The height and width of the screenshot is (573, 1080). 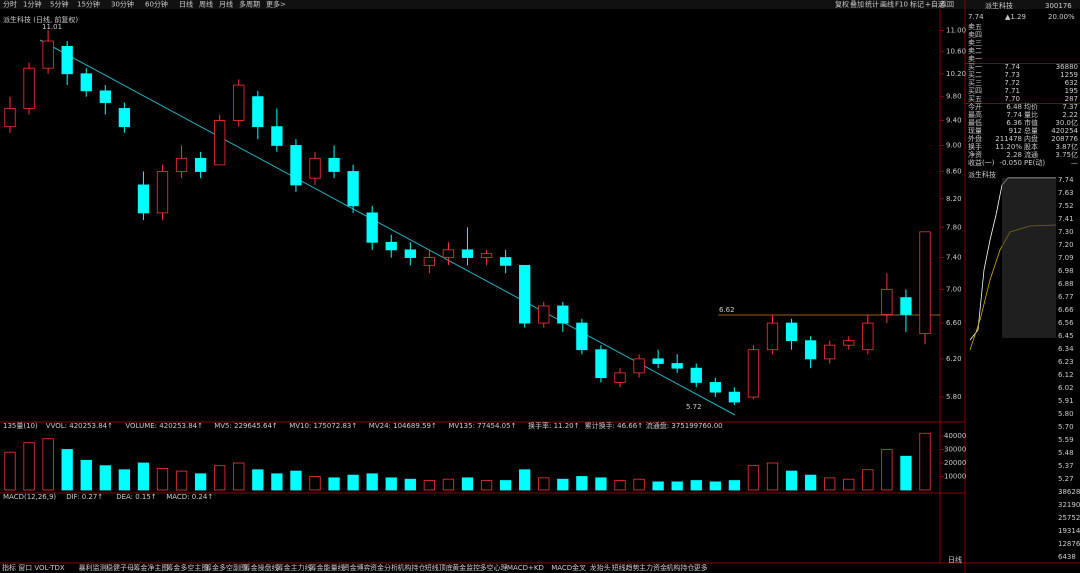 I want to click on order-book-cell: 1259, so click(x=1069, y=75).